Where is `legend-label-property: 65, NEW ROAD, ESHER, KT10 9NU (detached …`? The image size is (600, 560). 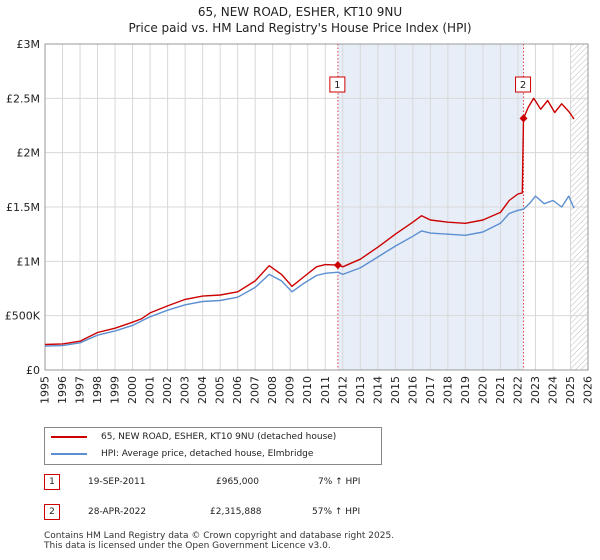 legend-label-property: 65, NEW ROAD, ESHER, KT10 9NU (detached … is located at coordinates (219, 437).